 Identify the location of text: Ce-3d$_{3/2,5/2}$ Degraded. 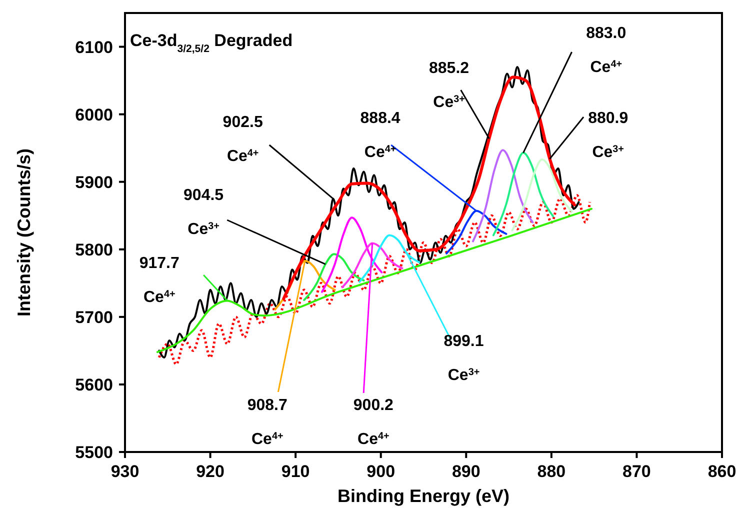
(211, 43).